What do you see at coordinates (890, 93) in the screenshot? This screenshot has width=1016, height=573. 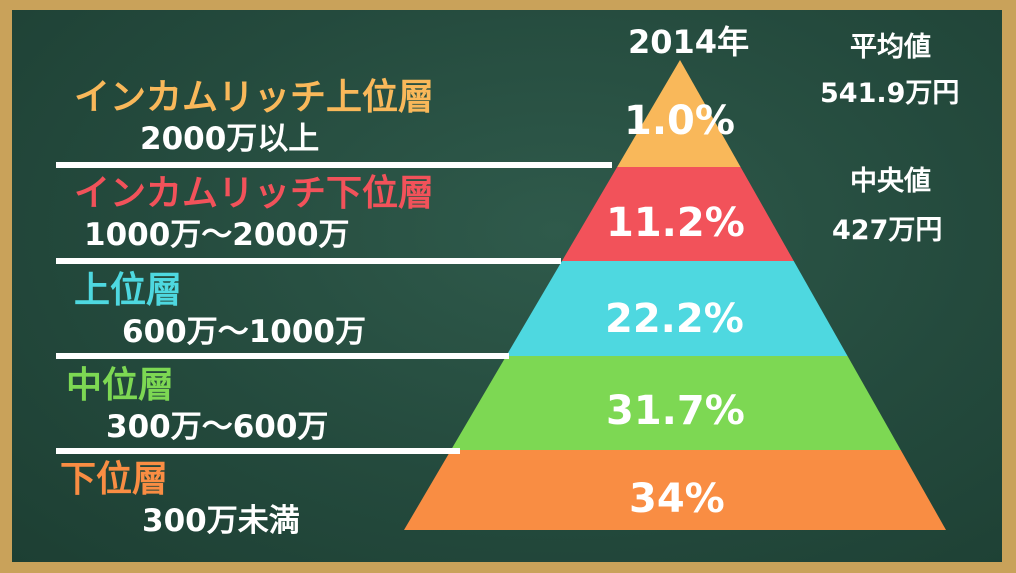 I see `mean-value: 541.9万円` at bounding box center [890, 93].